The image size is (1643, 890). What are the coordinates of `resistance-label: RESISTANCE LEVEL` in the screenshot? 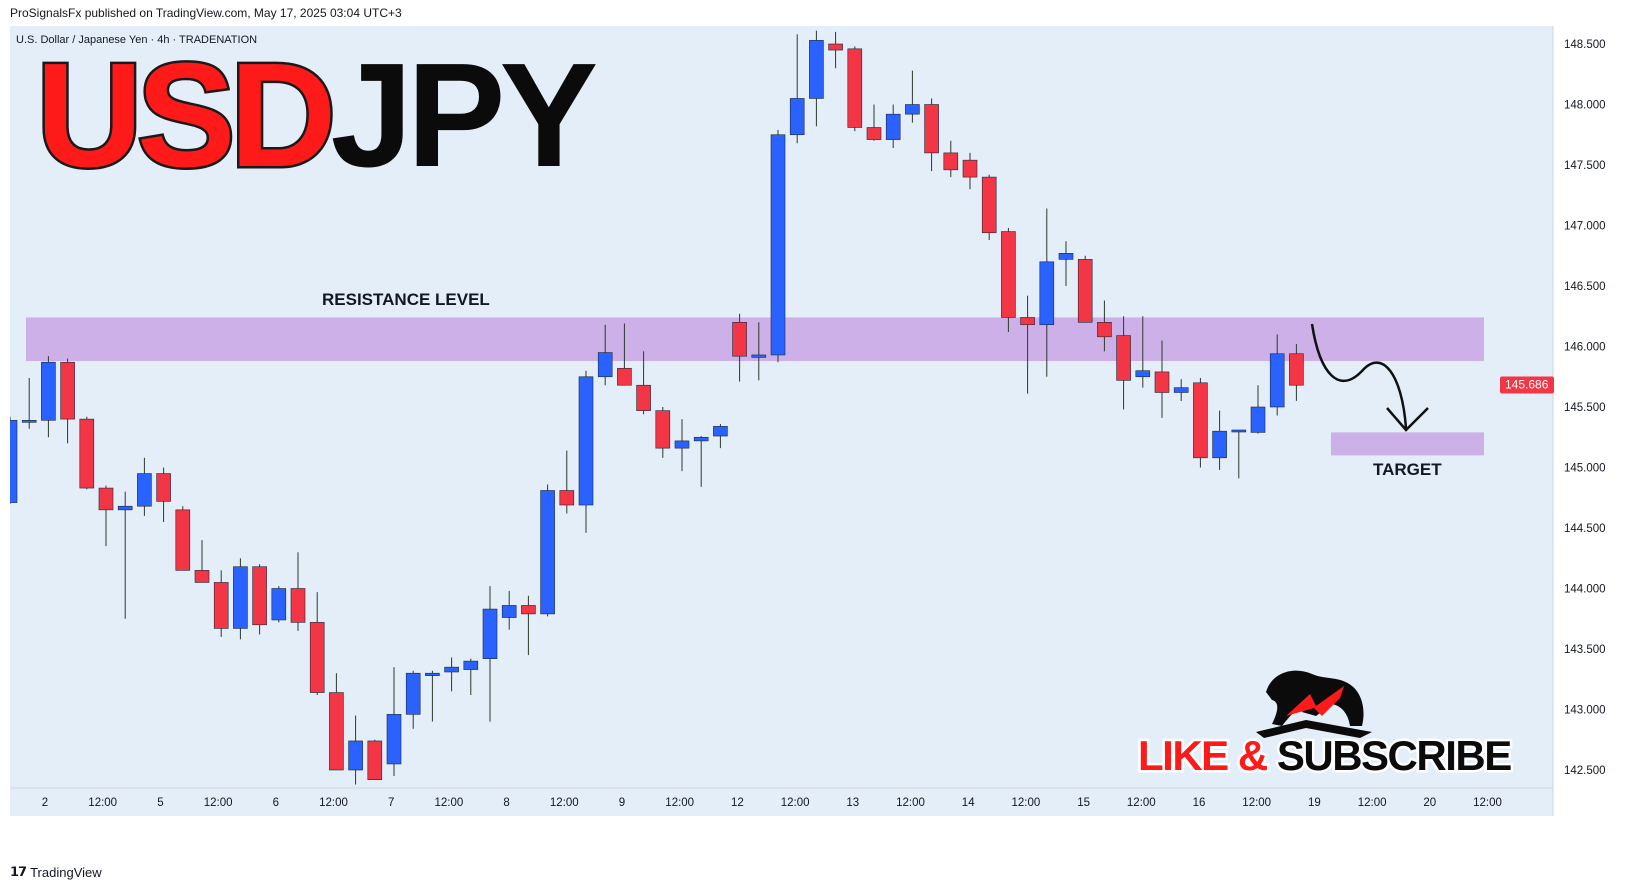 It's located at (406, 299).